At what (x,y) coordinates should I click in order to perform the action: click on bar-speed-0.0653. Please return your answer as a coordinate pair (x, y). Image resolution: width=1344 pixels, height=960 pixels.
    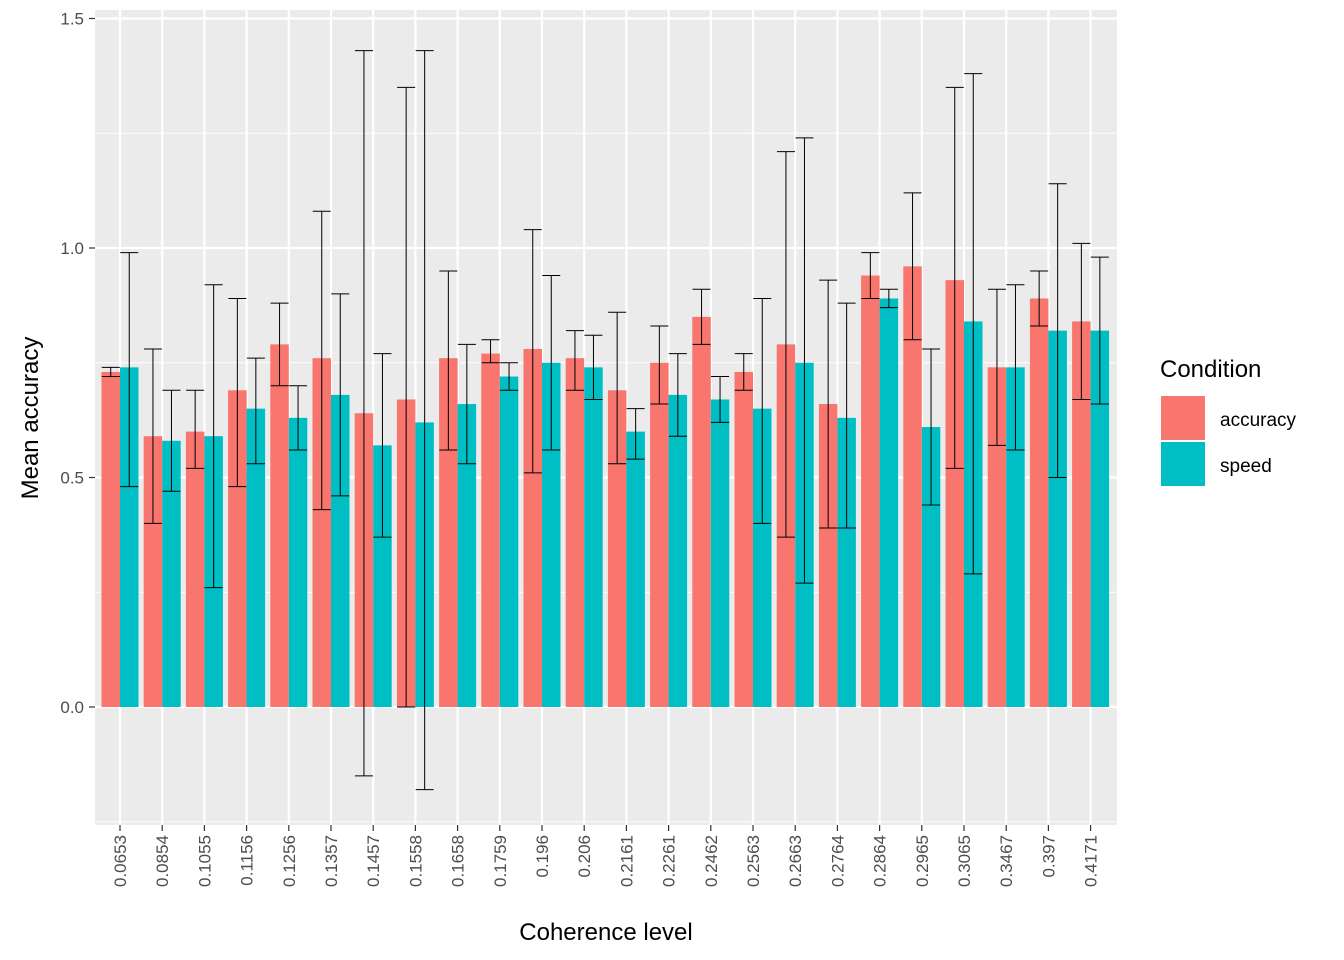
    Looking at the image, I should click on (129, 537).